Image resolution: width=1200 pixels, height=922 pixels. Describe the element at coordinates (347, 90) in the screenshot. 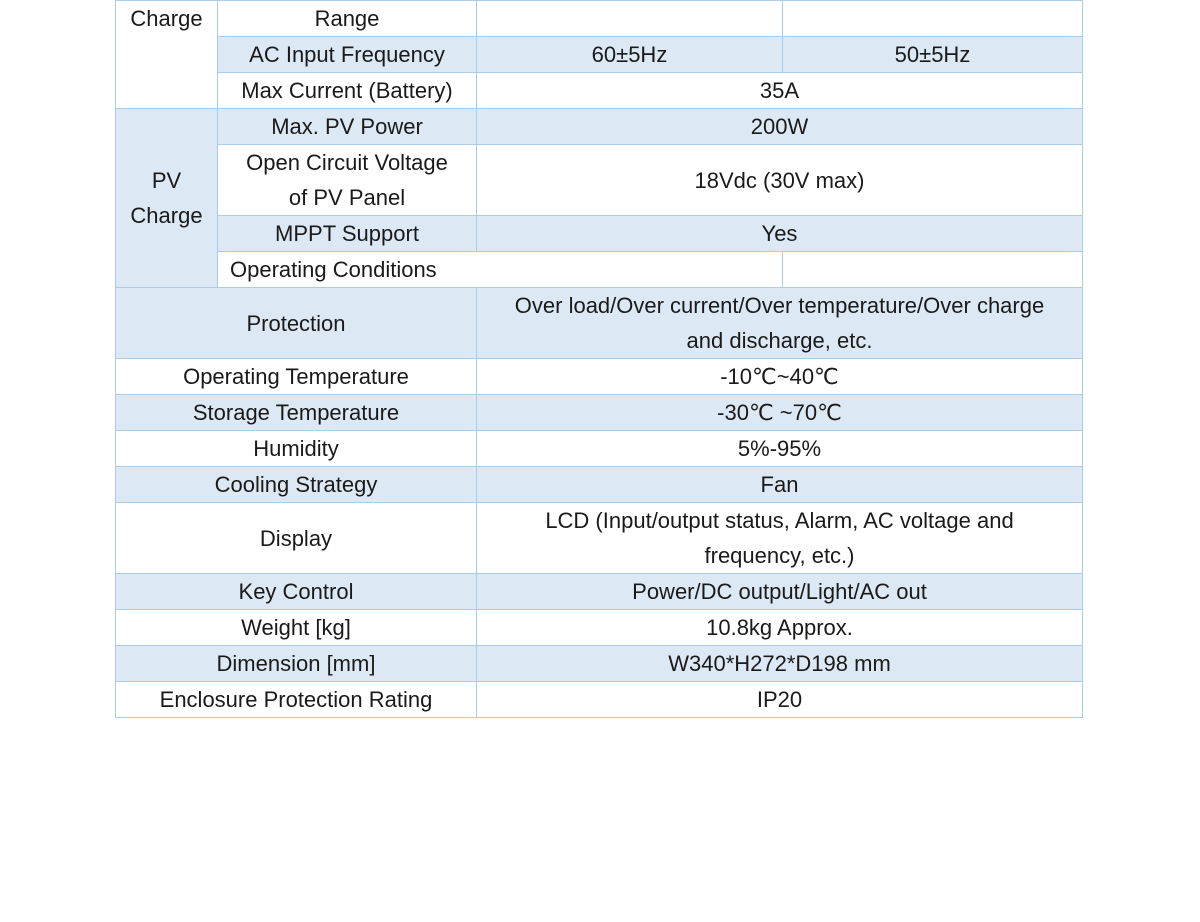

I see `label-max-current: Max Current (Battery)` at that location.